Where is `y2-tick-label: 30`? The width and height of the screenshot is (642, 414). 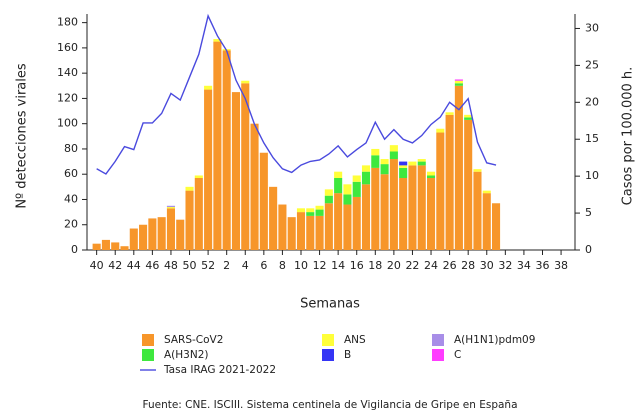
y2-tick-label: 30 is located at coordinates (592, 27).